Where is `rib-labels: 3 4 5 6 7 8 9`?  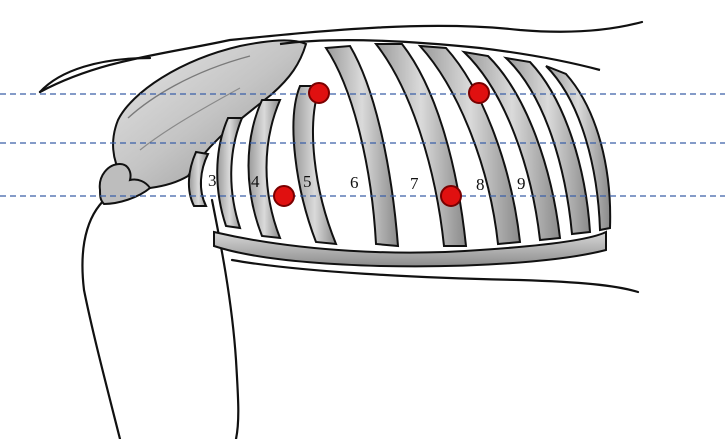
rib-labels: 3 4 5 6 7 8 9 is located at coordinates (367, 182).